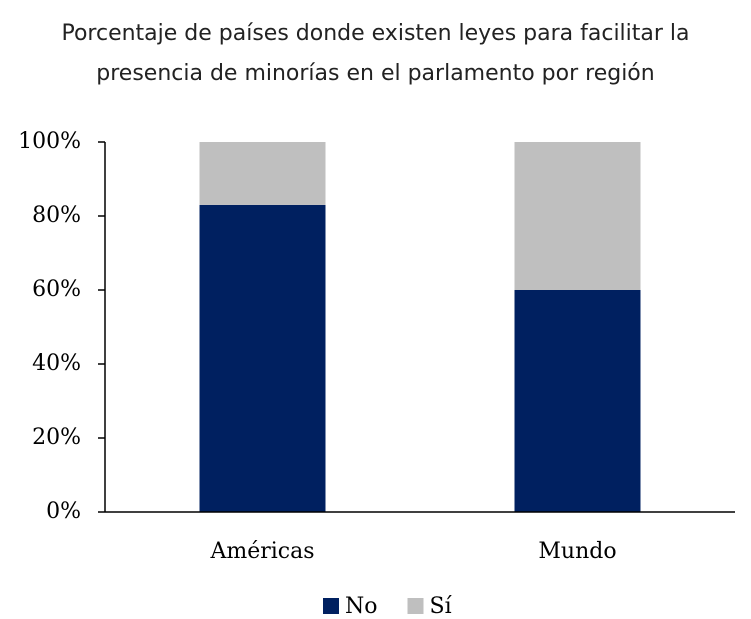 The image size is (751, 619). What do you see at coordinates (49, 141) in the screenshot?
I see `y-tick-label: 100%` at bounding box center [49, 141].